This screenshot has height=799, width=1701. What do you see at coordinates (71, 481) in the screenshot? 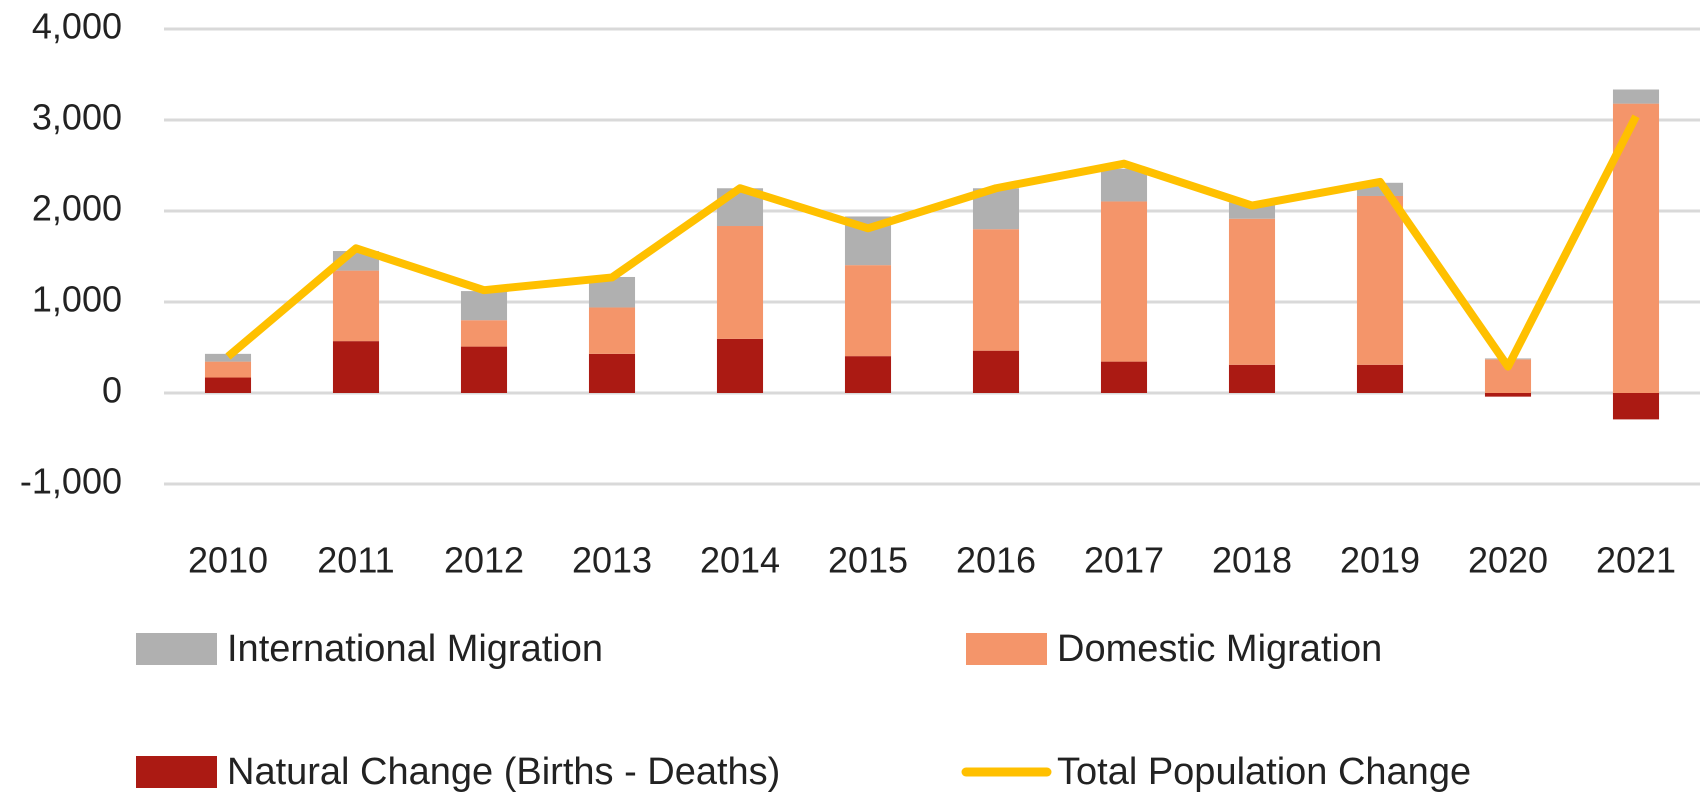
I see `y-tick-label: -1,000` at bounding box center [71, 481].